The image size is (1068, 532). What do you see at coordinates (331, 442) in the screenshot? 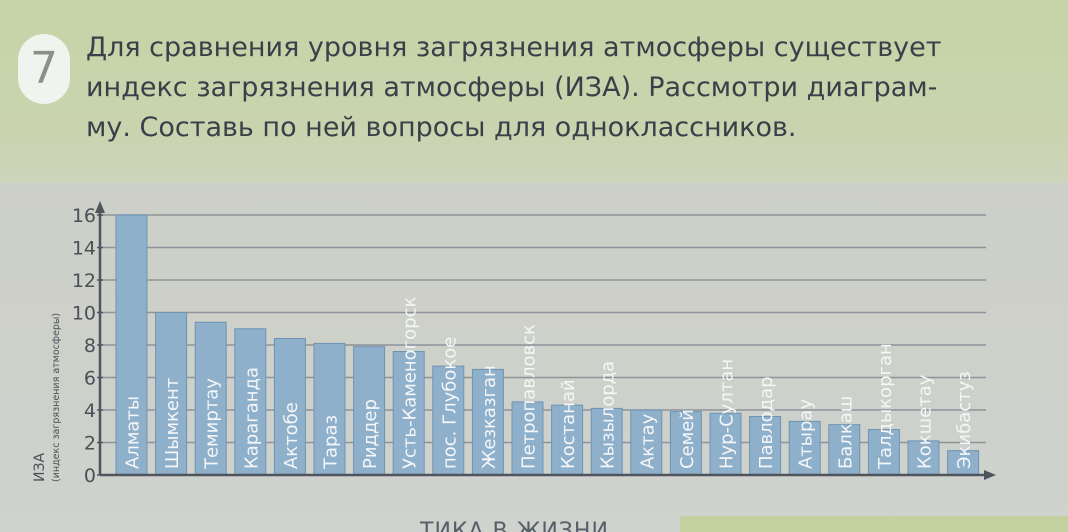
I see `category-label: Тараз` at bounding box center [331, 442].